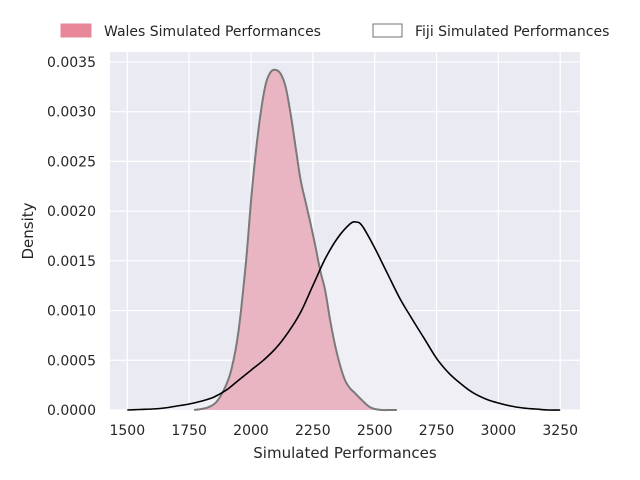 This screenshot has height=480, width=640. I want to click on legend-swatch-wales, so click(76, 30).